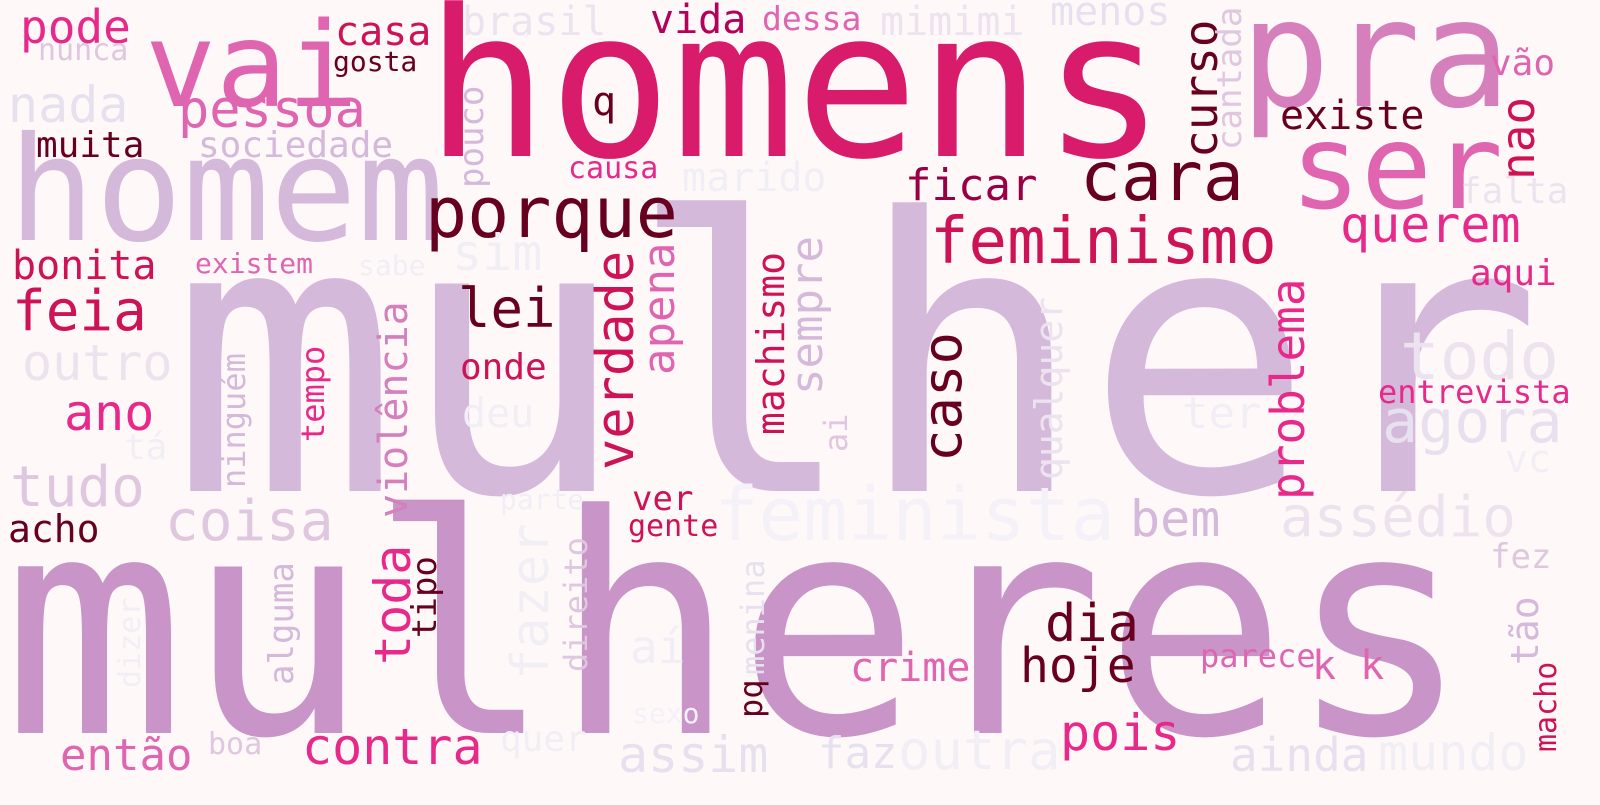 This screenshot has width=1600, height=805. I want to click on word-ta: tá, so click(146, 447).